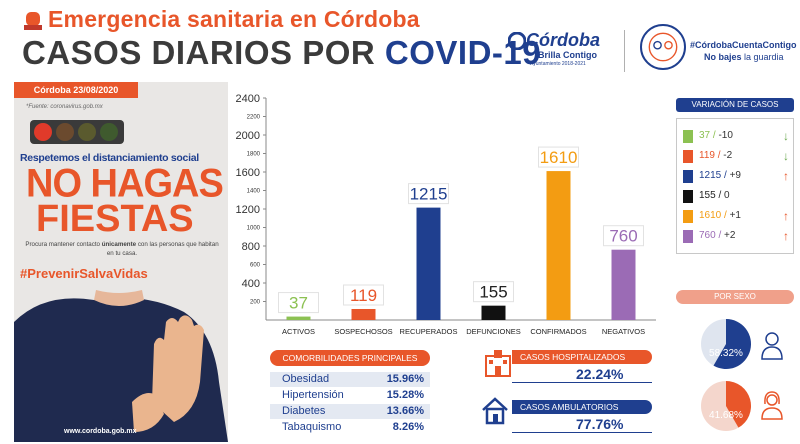  What do you see at coordinates (720, 175) in the screenshot?
I see `variation-text: 1215 / +9` at bounding box center [720, 175].